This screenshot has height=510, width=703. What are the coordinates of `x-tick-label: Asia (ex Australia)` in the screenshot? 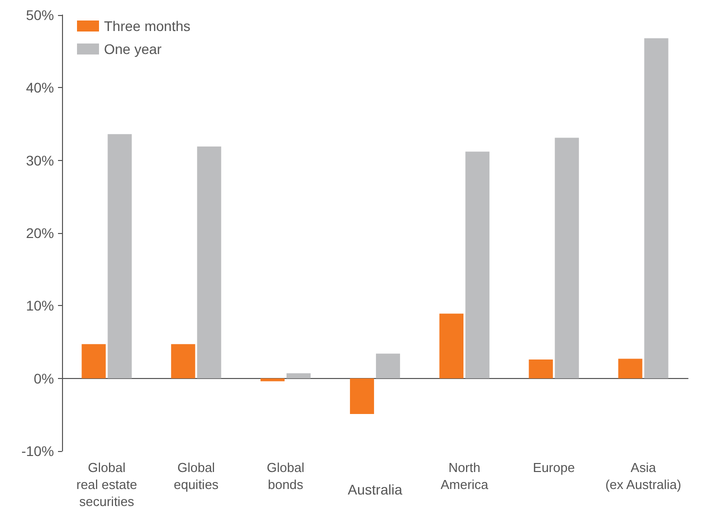 It's located at (643, 476).